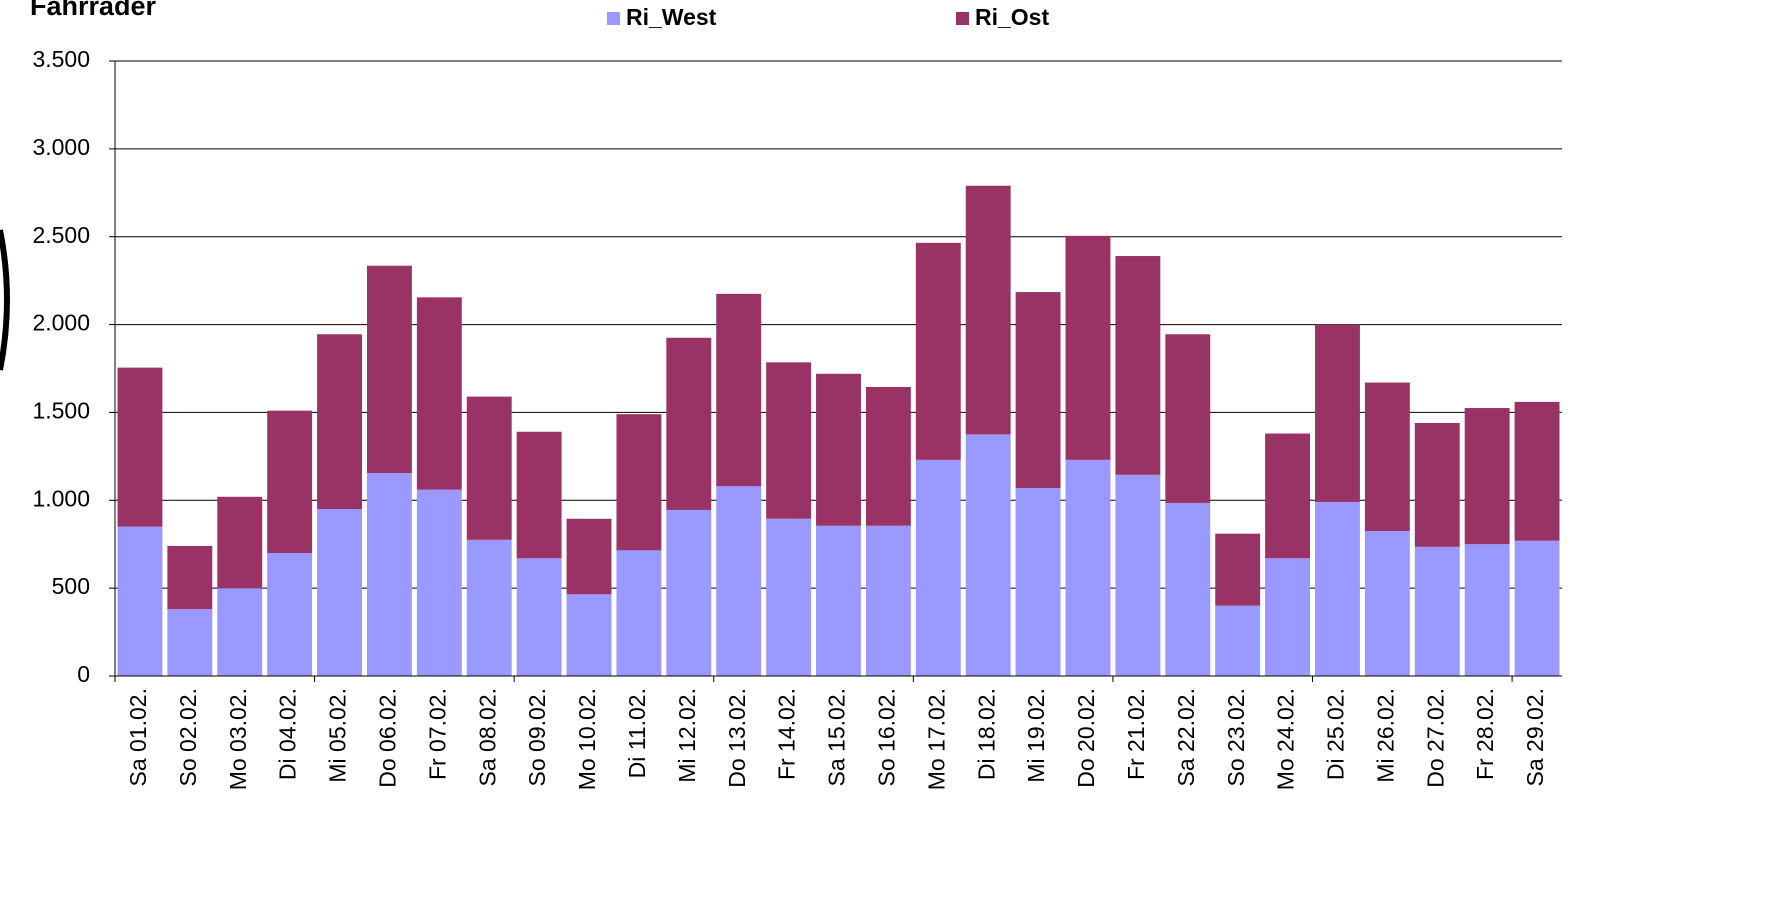 The width and height of the screenshot is (1767, 897). Describe the element at coordinates (188, 737) in the screenshot. I see `x-tick-label: So 02.02.` at that location.